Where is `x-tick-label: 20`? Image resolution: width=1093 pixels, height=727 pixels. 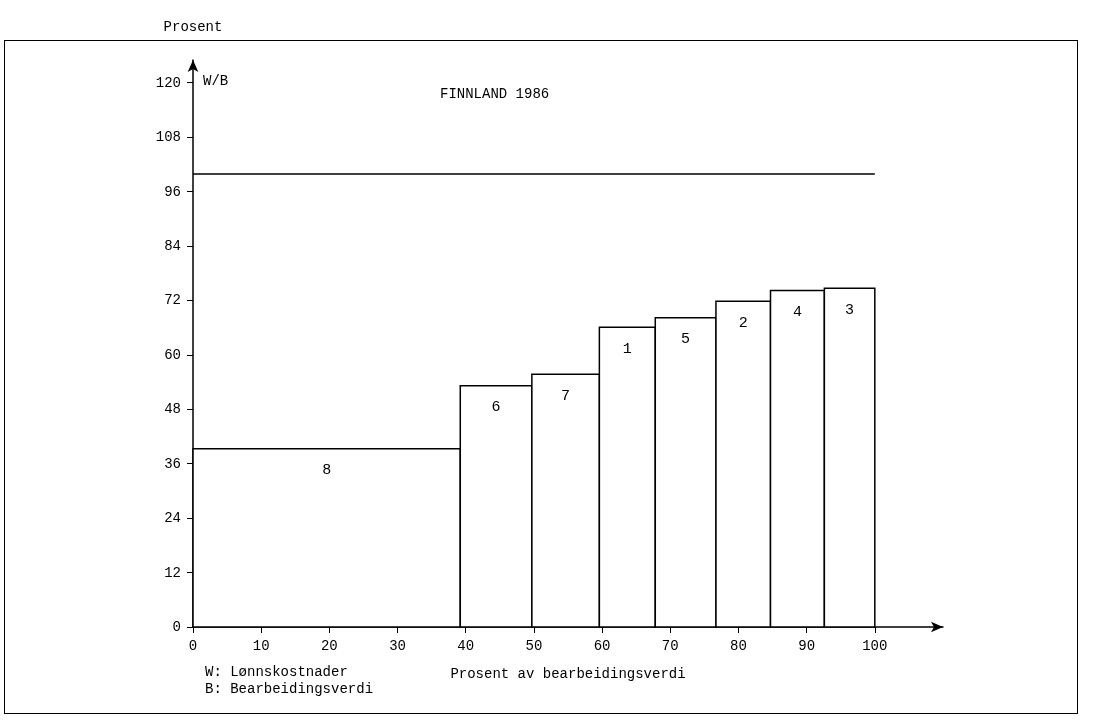
x-tick-label: 20 is located at coordinates (329, 646).